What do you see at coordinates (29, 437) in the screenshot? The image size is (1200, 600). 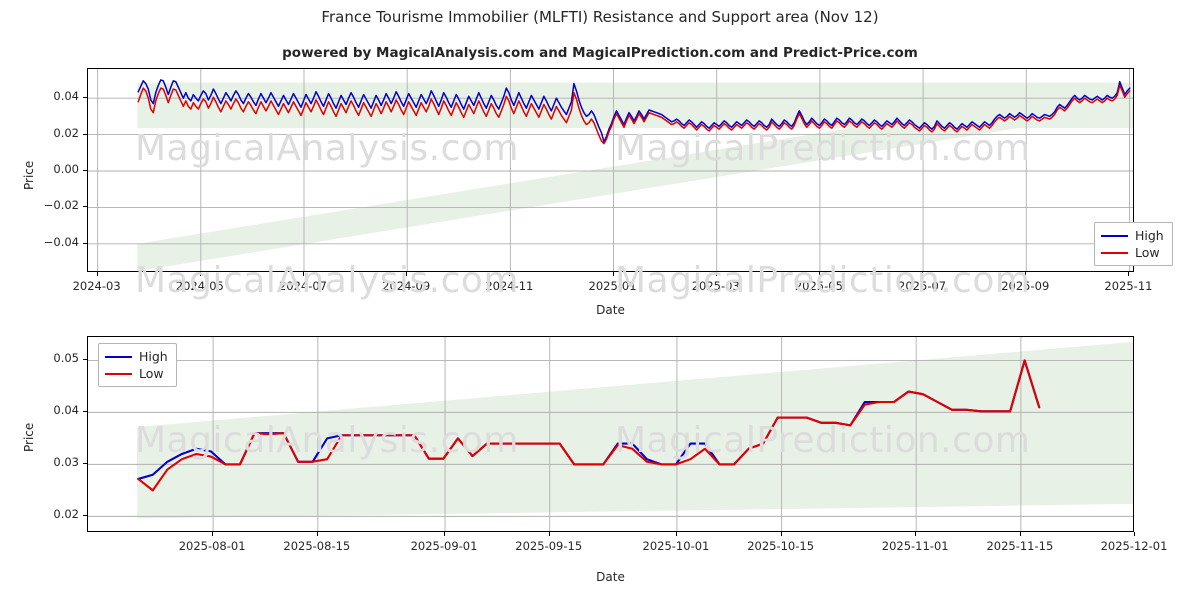 I see `lower-y-axis-label: Price` at bounding box center [29, 437].